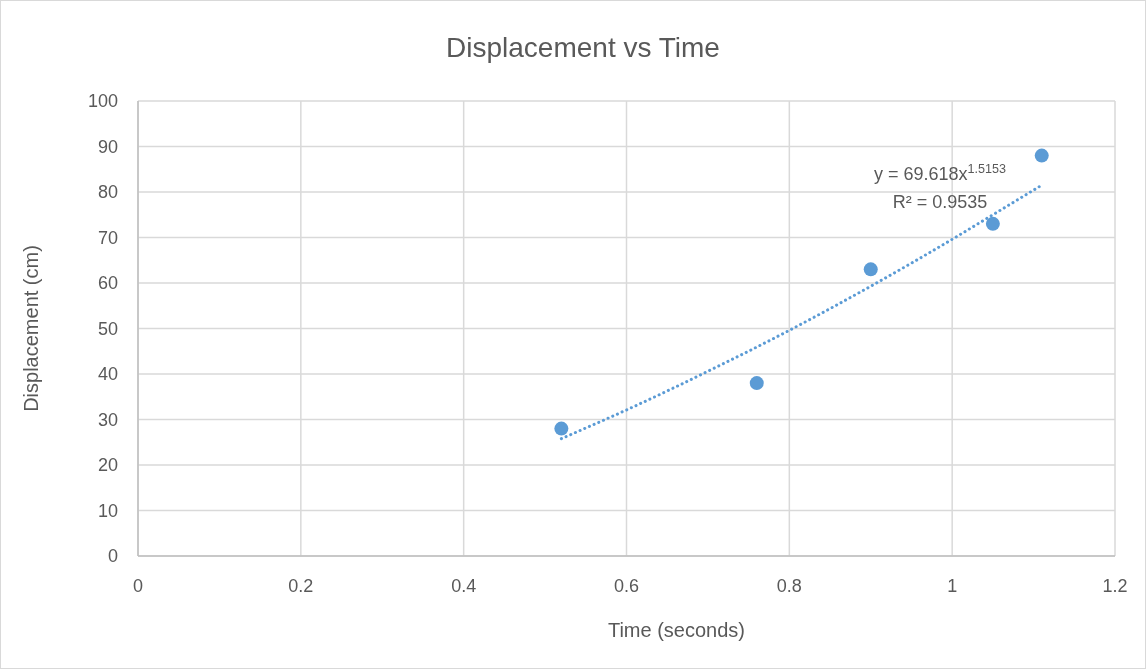 The height and width of the screenshot is (669, 1146). I want to click on y-axis-title: Displacement (cm), so click(31, 328).